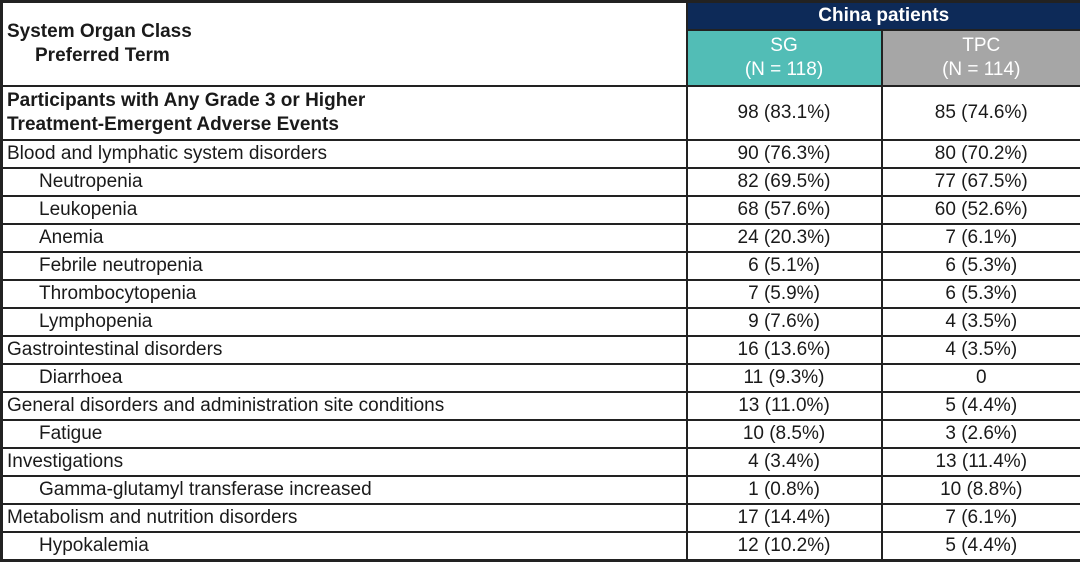 This screenshot has height=567, width=1080. What do you see at coordinates (344, 210) in the screenshot?
I see `row-label: Leukopenia` at bounding box center [344, 210].